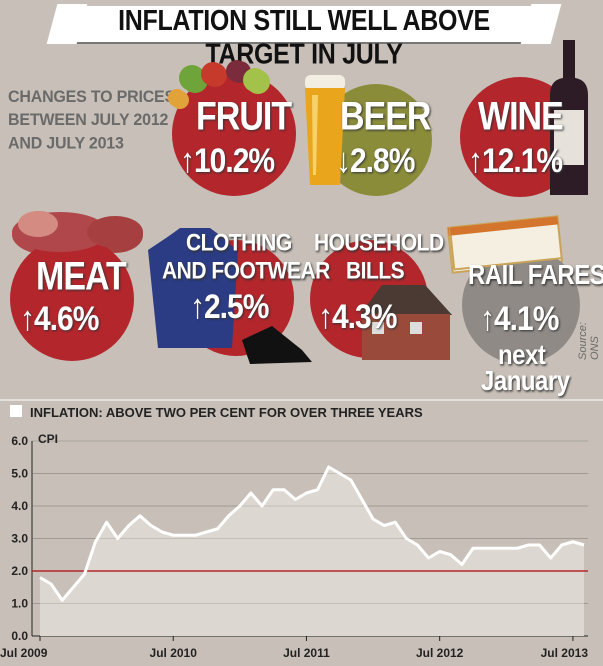 The image size is (603, 666). Describe the element at coordinates (19, 539) in the screenshot. I see `y-tick-label: 3.0` at that location.